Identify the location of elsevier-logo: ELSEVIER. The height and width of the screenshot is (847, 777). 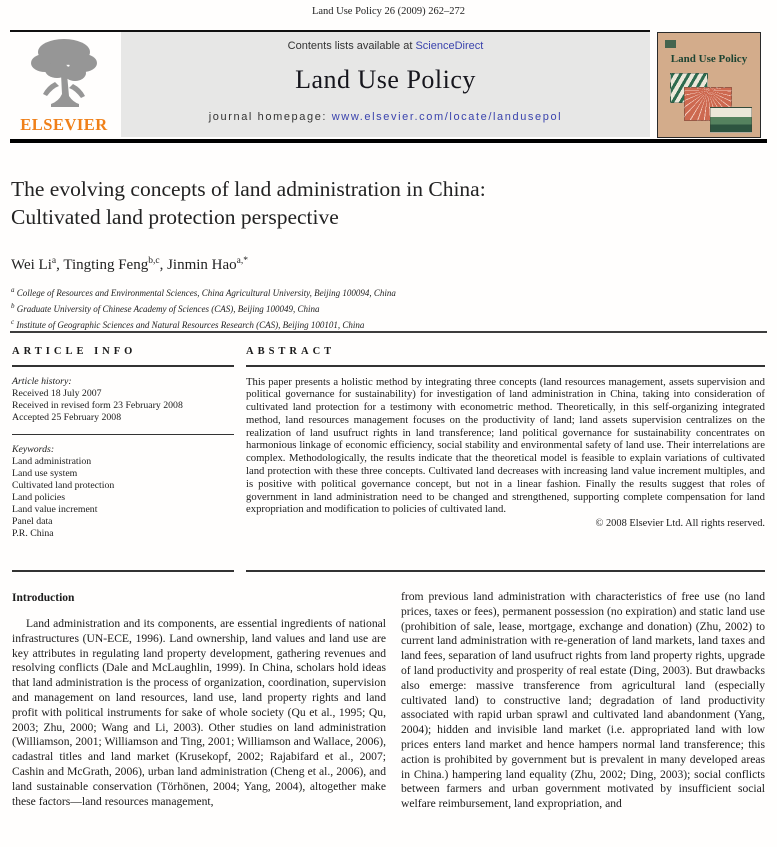
(64, 86).